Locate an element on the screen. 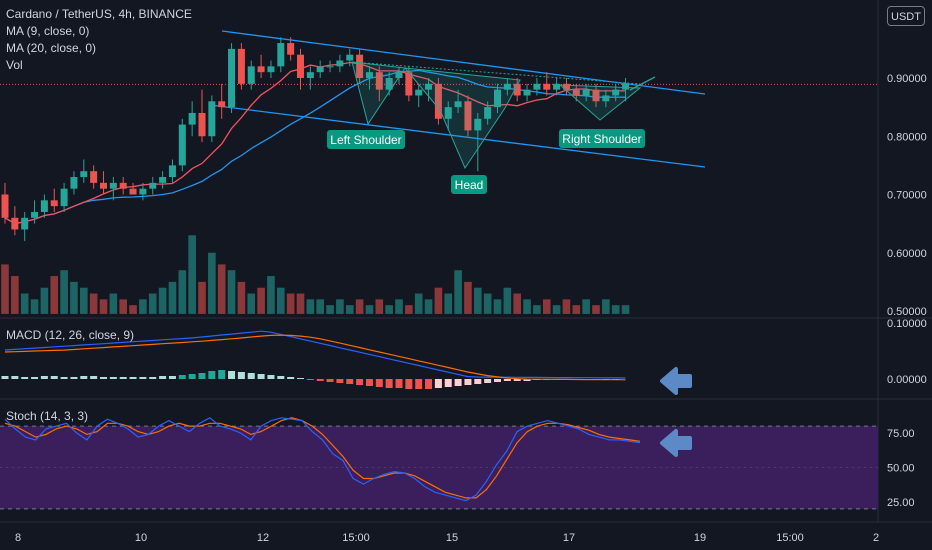  time-tick-label: 10 is located at coordinates (141, 538).